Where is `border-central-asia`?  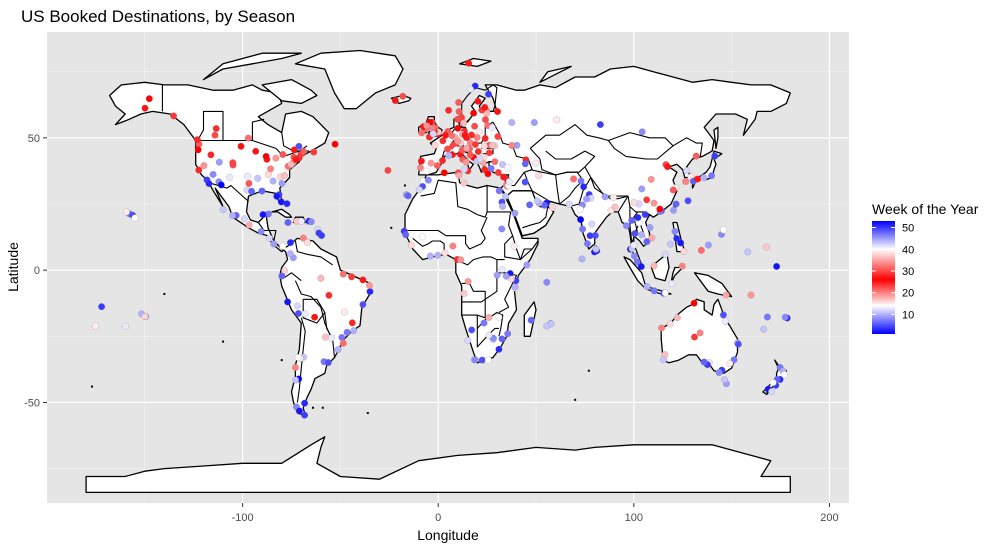 border-central-asia is located at coordinates (562, 162).